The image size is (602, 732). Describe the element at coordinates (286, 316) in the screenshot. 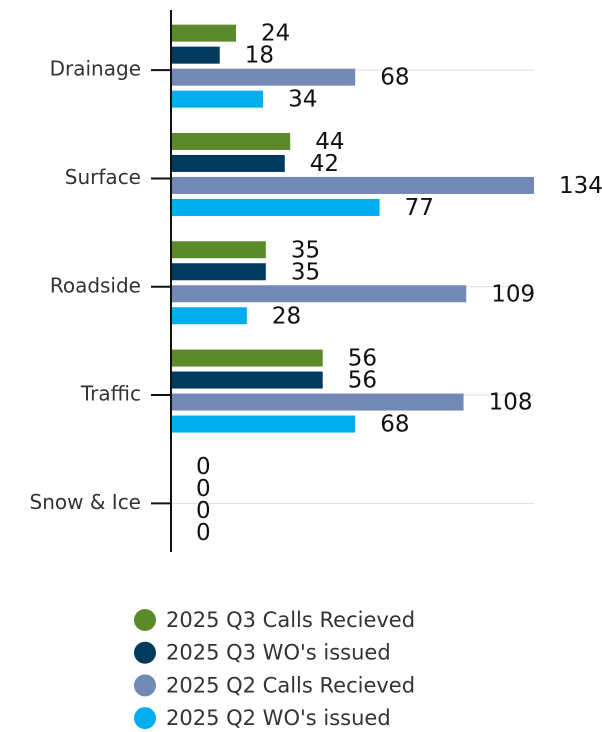

I see `data-label: 28` at that location.